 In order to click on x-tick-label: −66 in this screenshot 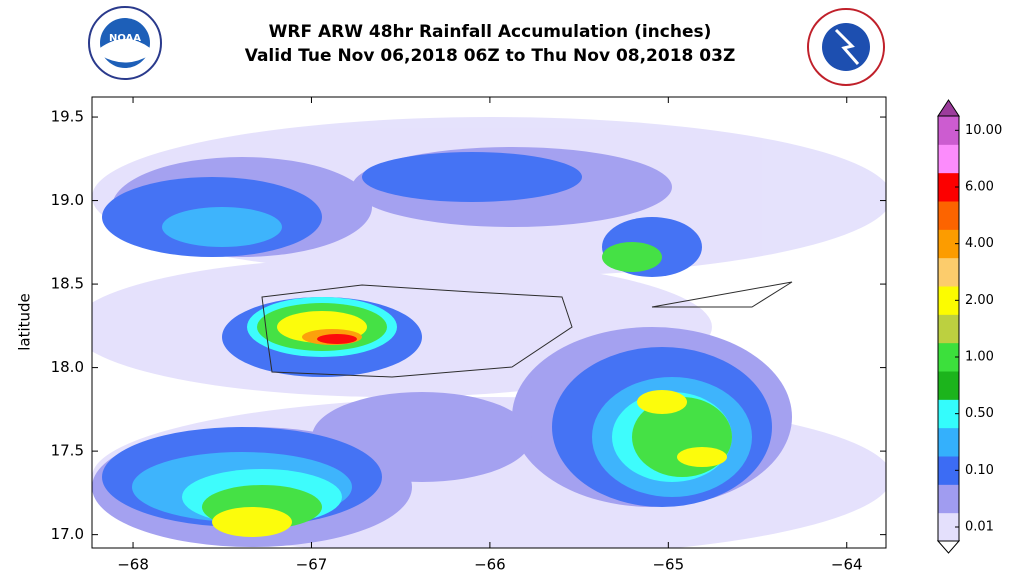, I will do `click(490, 565)`.